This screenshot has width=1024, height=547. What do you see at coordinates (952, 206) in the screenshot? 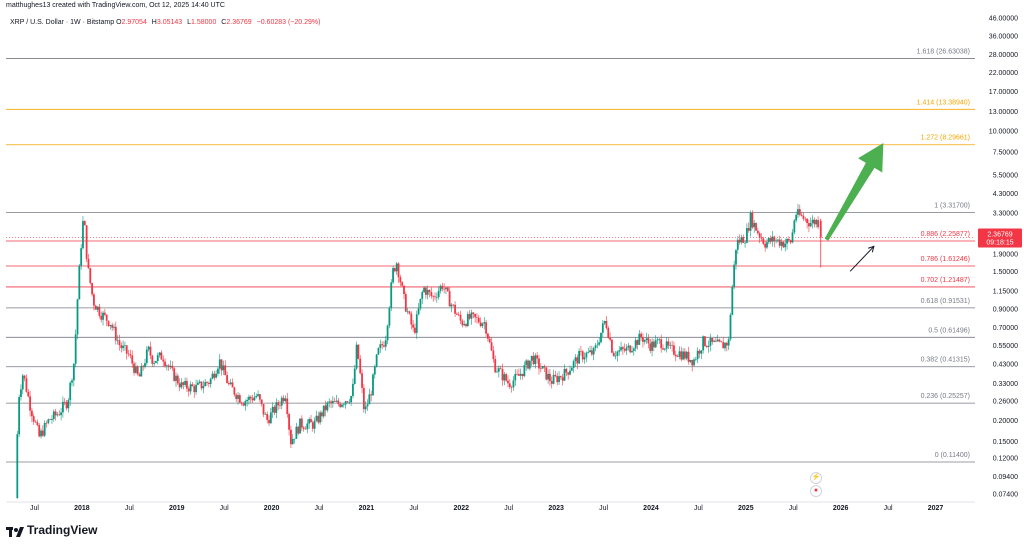
I see `fib-level-label: 1 (3.31700)` at bounding box center [952, 206].